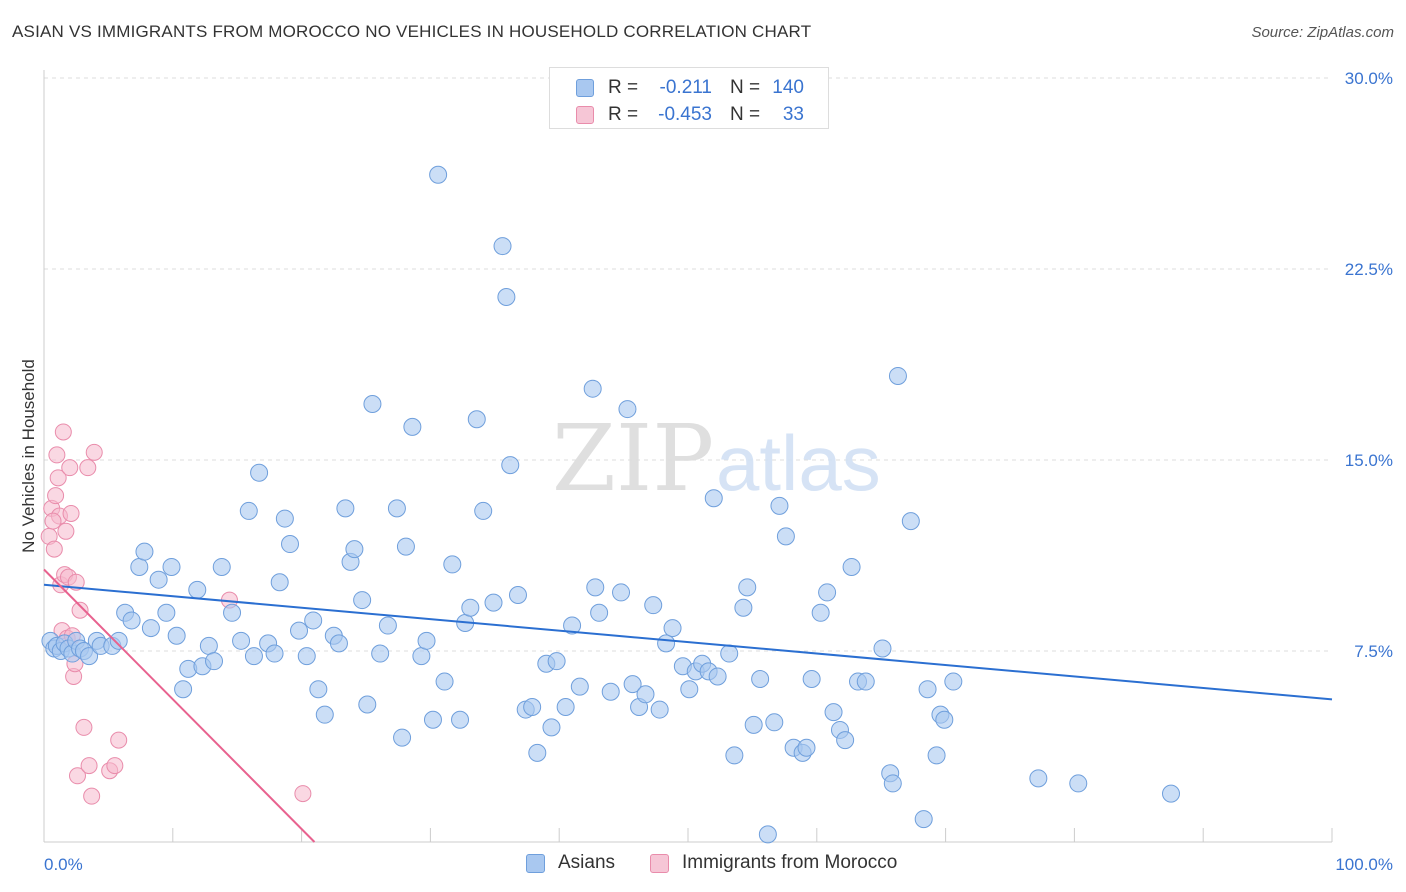  What do you see at coordinates (798, 463) in the screenshot?
I see `watermark-atlas: atlas` at bounding box center [798, 463].